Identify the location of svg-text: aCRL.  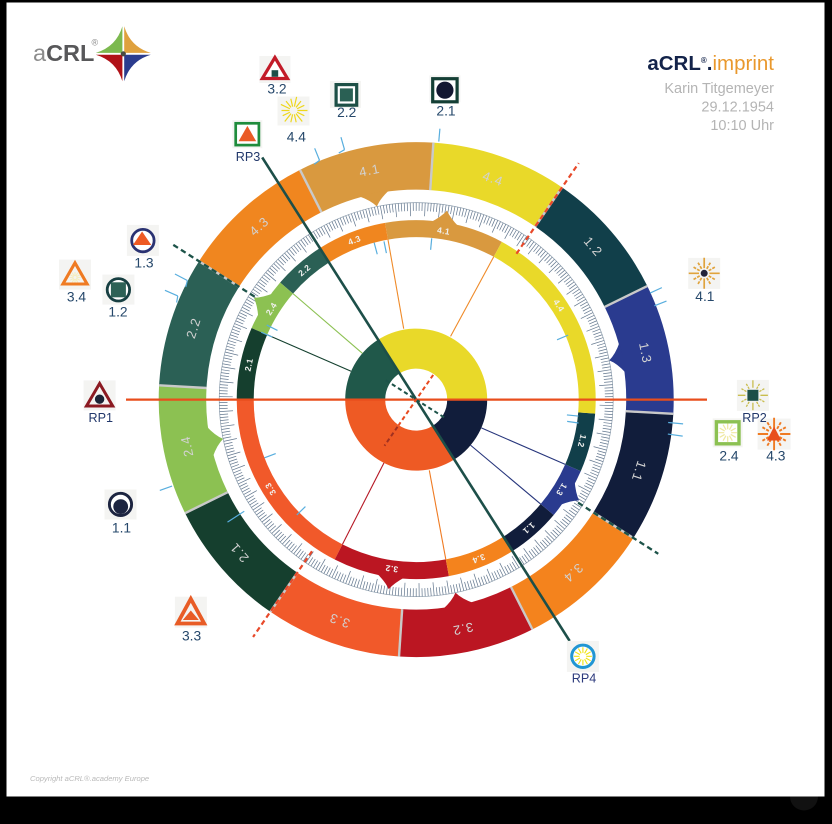
(63, 53).